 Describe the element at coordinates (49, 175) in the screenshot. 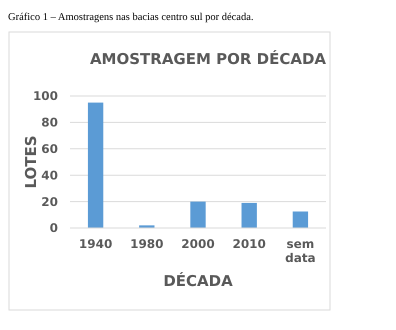

I see `y-tick-label: 40` at that location.